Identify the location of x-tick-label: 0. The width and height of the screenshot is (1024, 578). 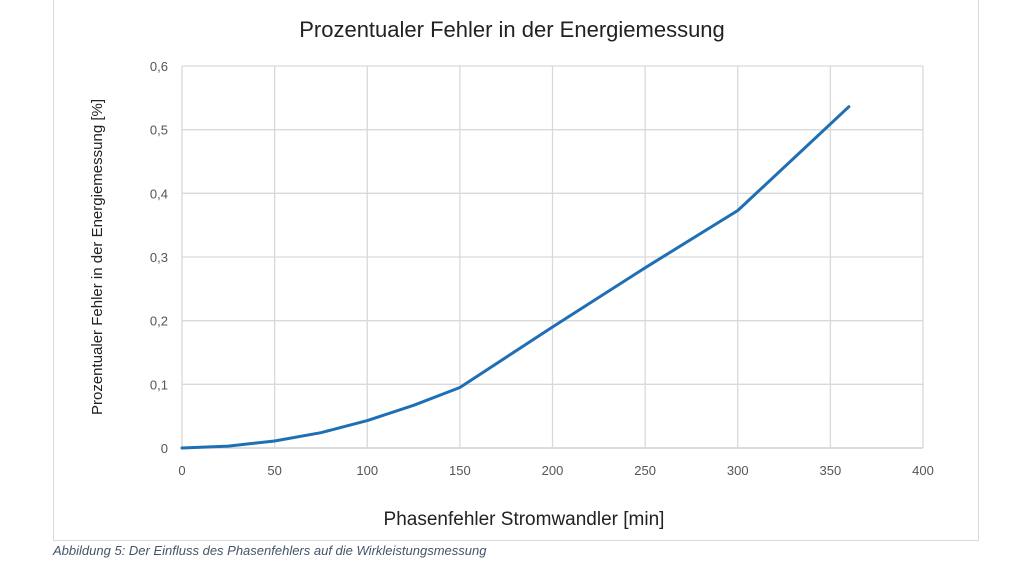
(181, 470).